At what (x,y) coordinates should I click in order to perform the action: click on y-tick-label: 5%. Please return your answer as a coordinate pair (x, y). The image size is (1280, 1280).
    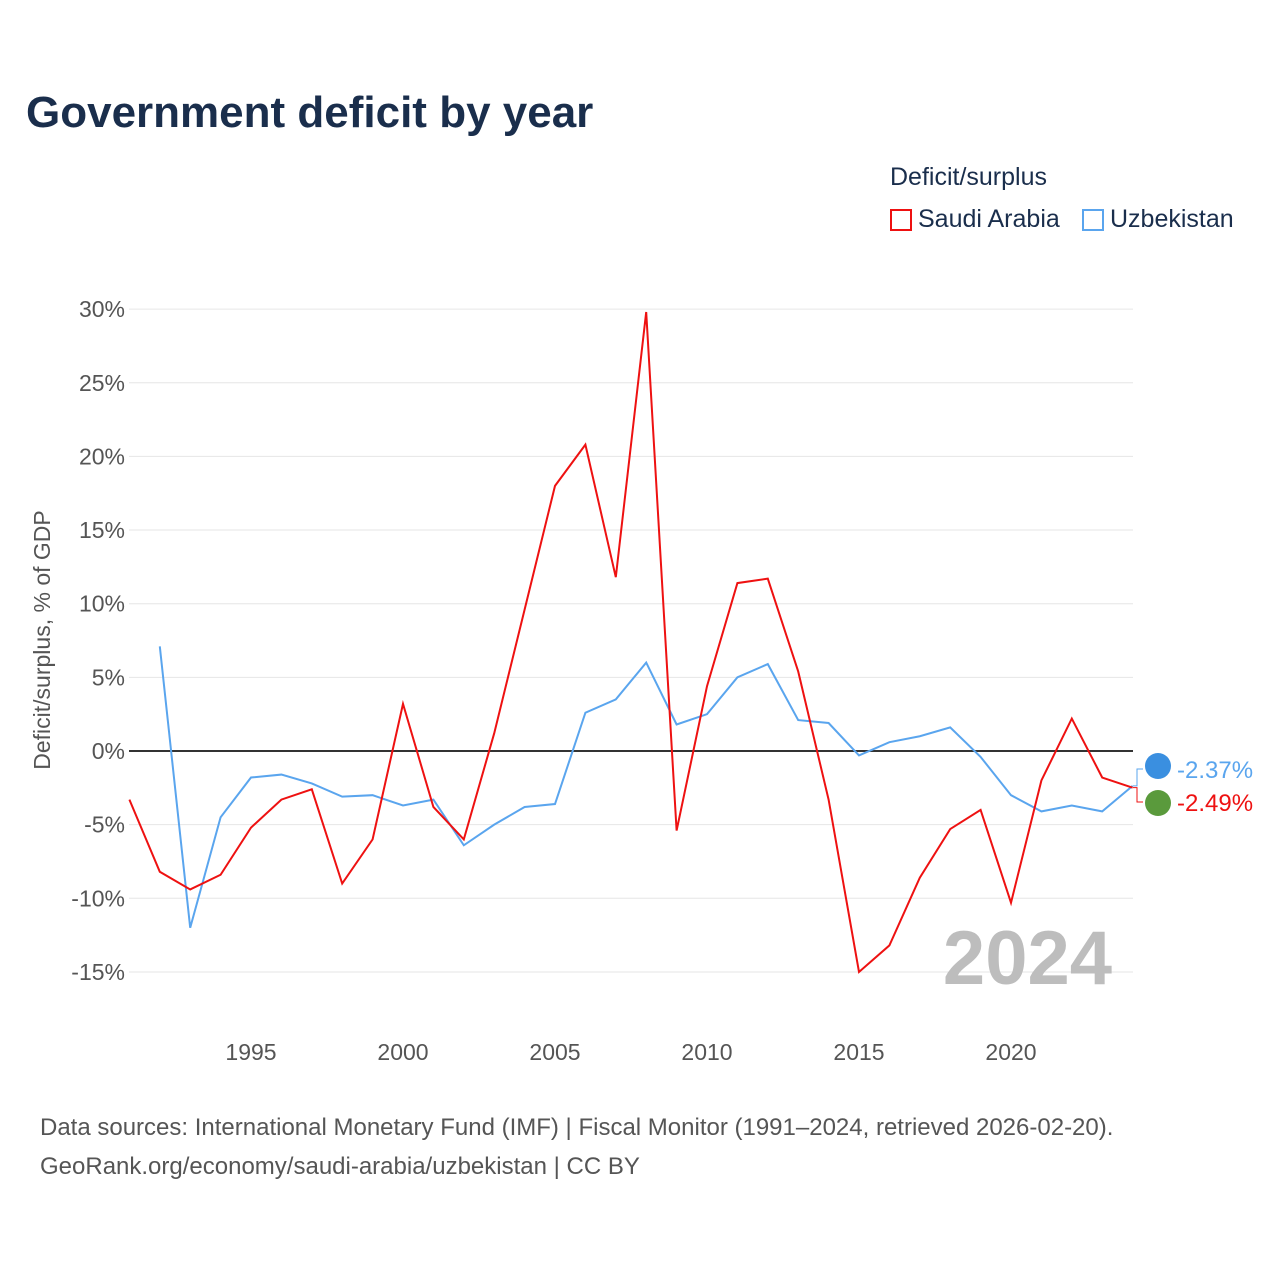
    Looking at the image, I should click on (108, 677).